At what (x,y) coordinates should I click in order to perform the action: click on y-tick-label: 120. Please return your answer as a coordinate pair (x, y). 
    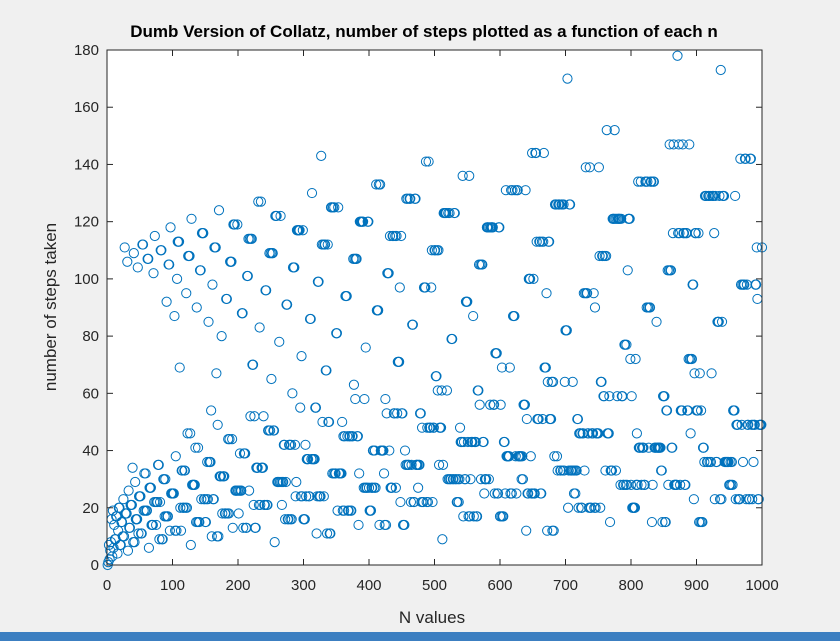
    Looking at the image, I should click on (86, 222).